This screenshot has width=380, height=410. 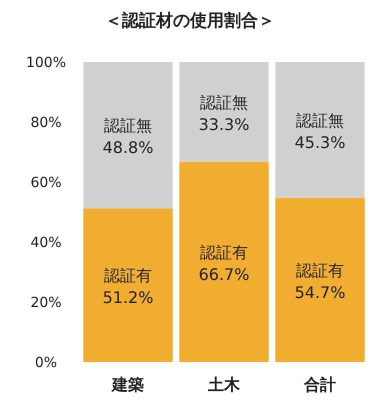 I want to click on data-label: 51.2%, so click(x=128, y=298).